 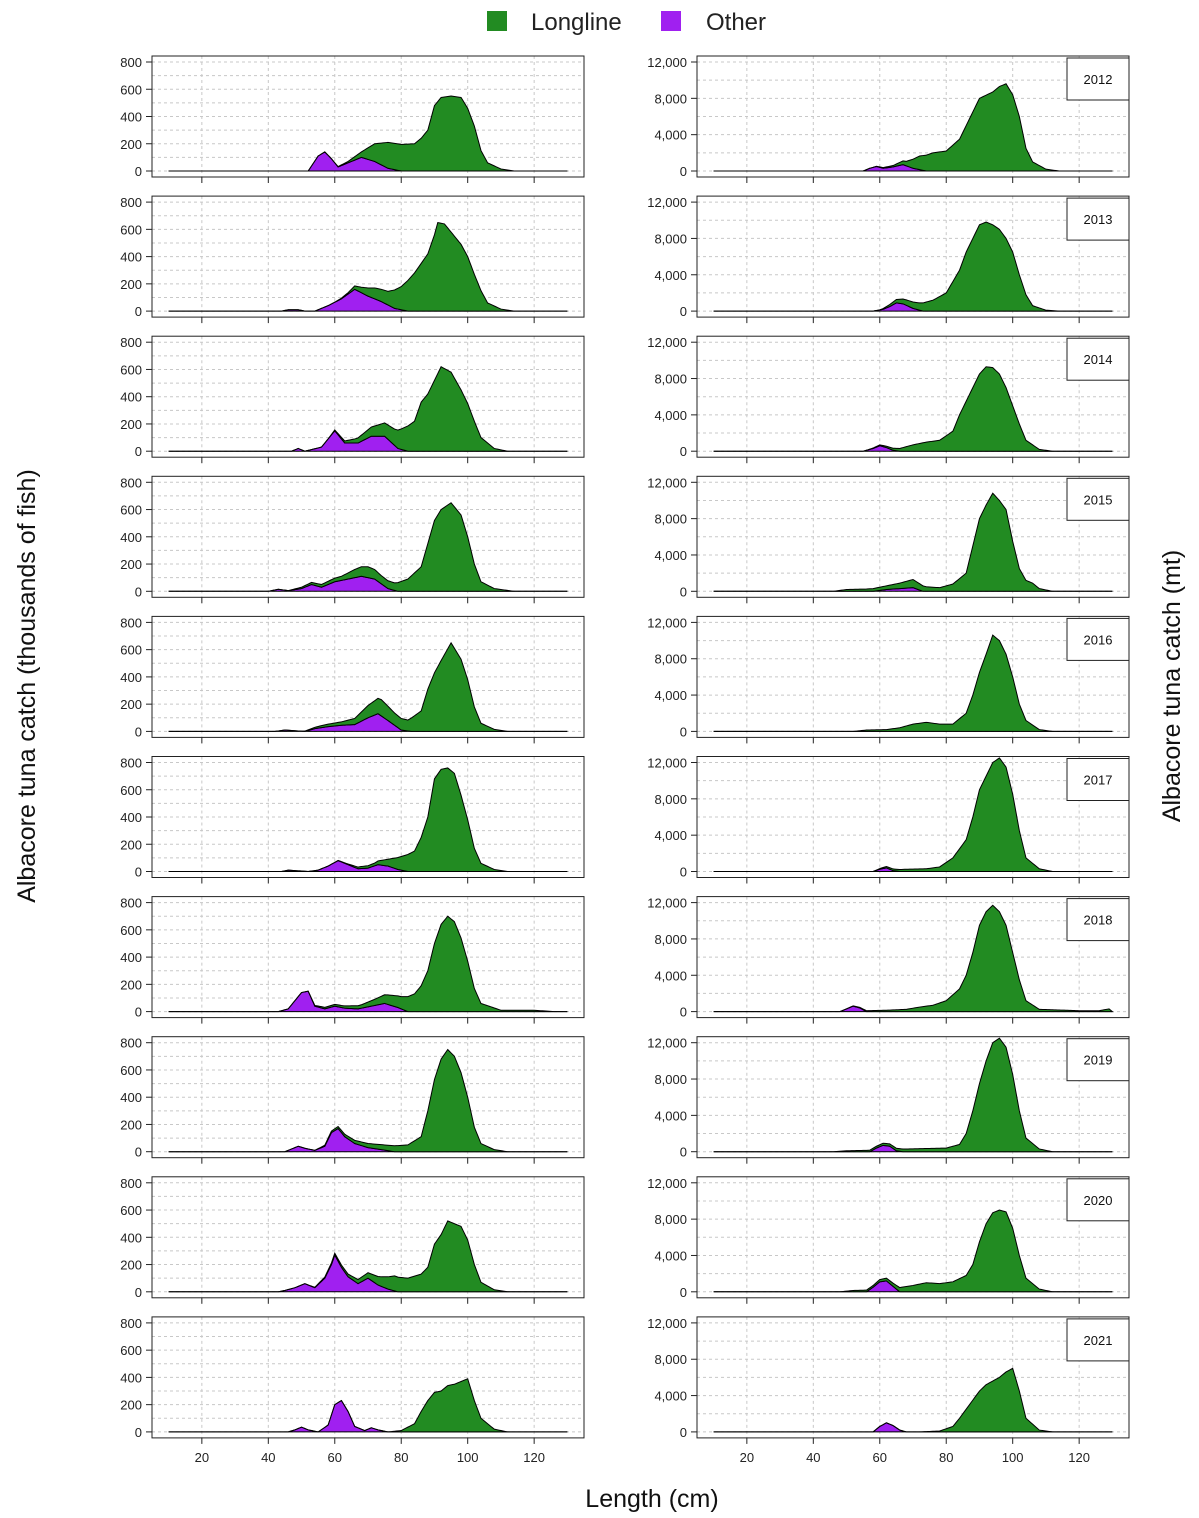 I want to click on panel-weight-2014: 0 4,000 8,000 12,000 2014, so click(x=888, y=399).